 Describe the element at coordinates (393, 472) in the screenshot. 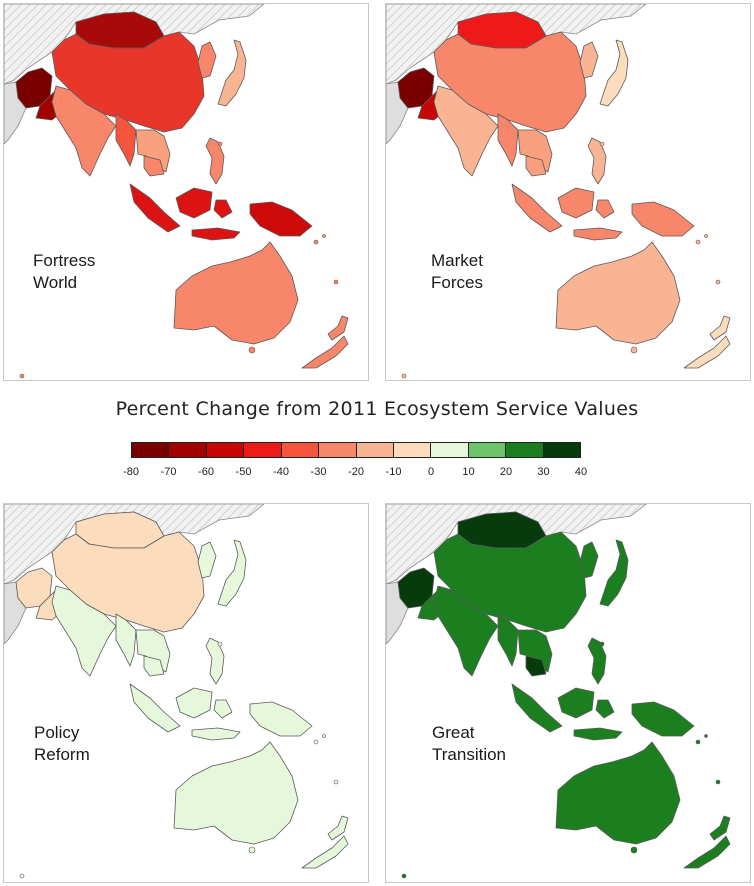

I see `legend-tick-label: -10` at that location.